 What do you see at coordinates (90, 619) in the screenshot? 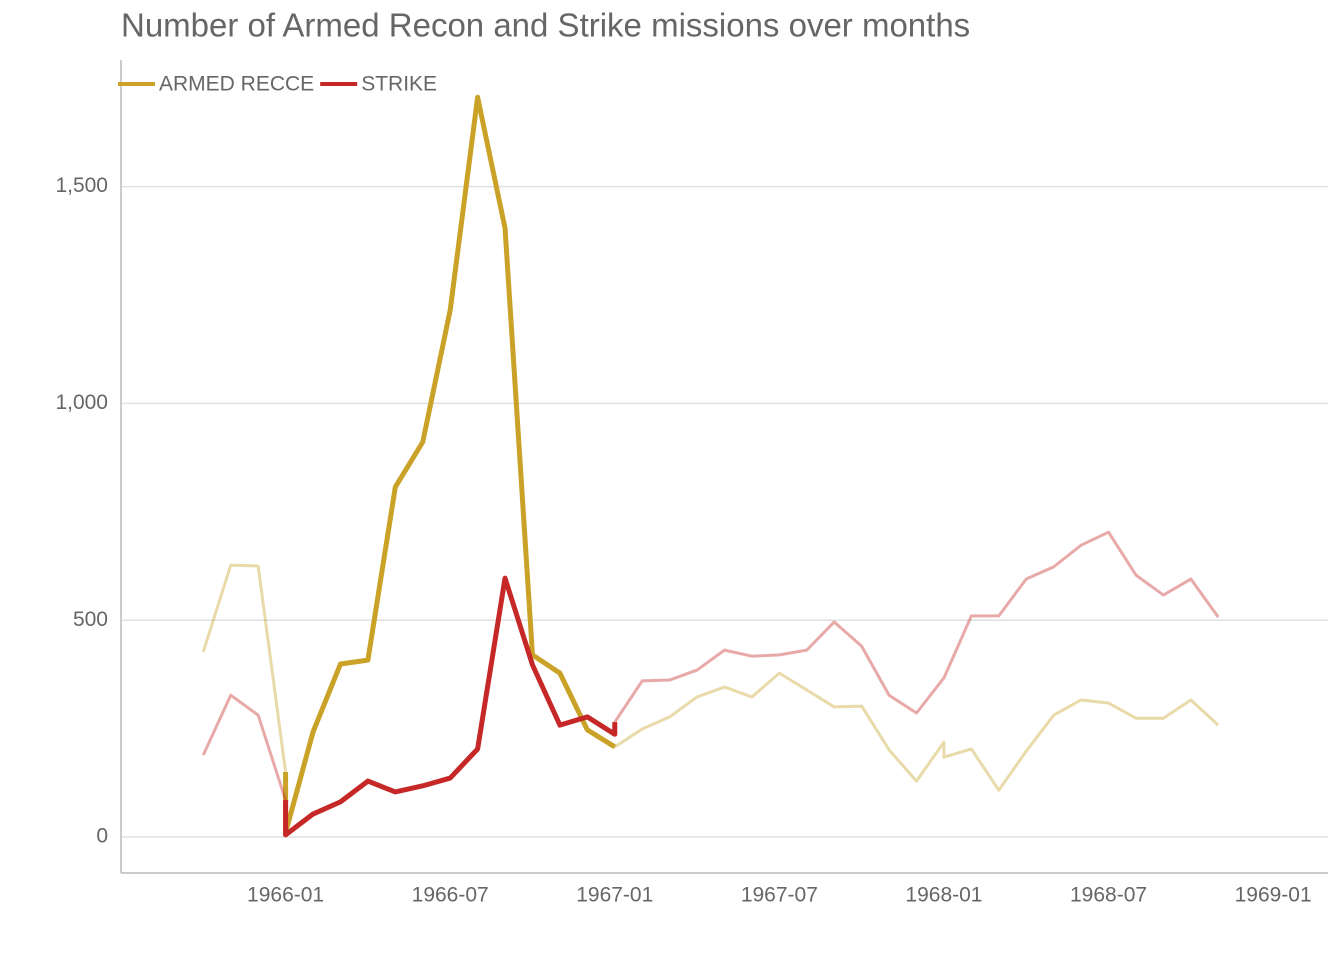
I see `y-tick-label: 500` at bounding box center [90, 619].